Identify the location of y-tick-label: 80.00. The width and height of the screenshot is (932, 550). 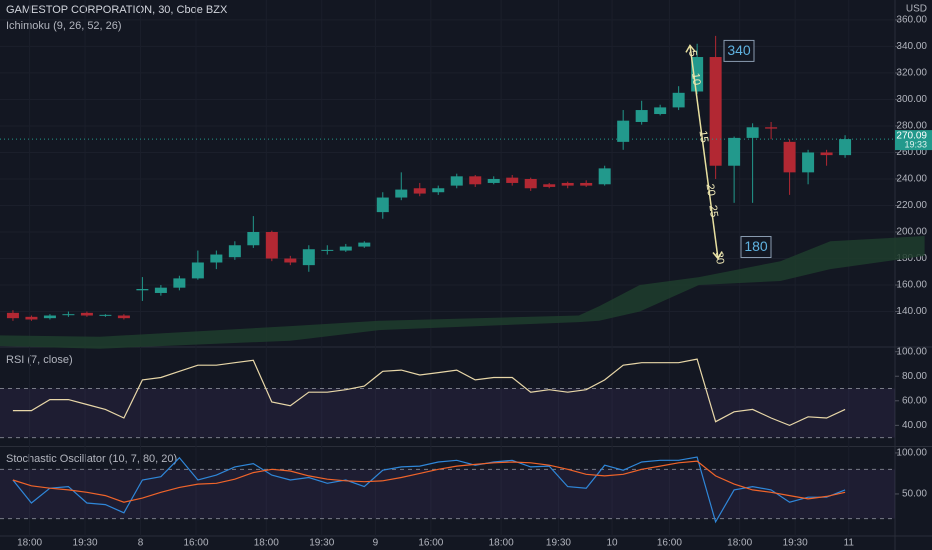
(914, 376).